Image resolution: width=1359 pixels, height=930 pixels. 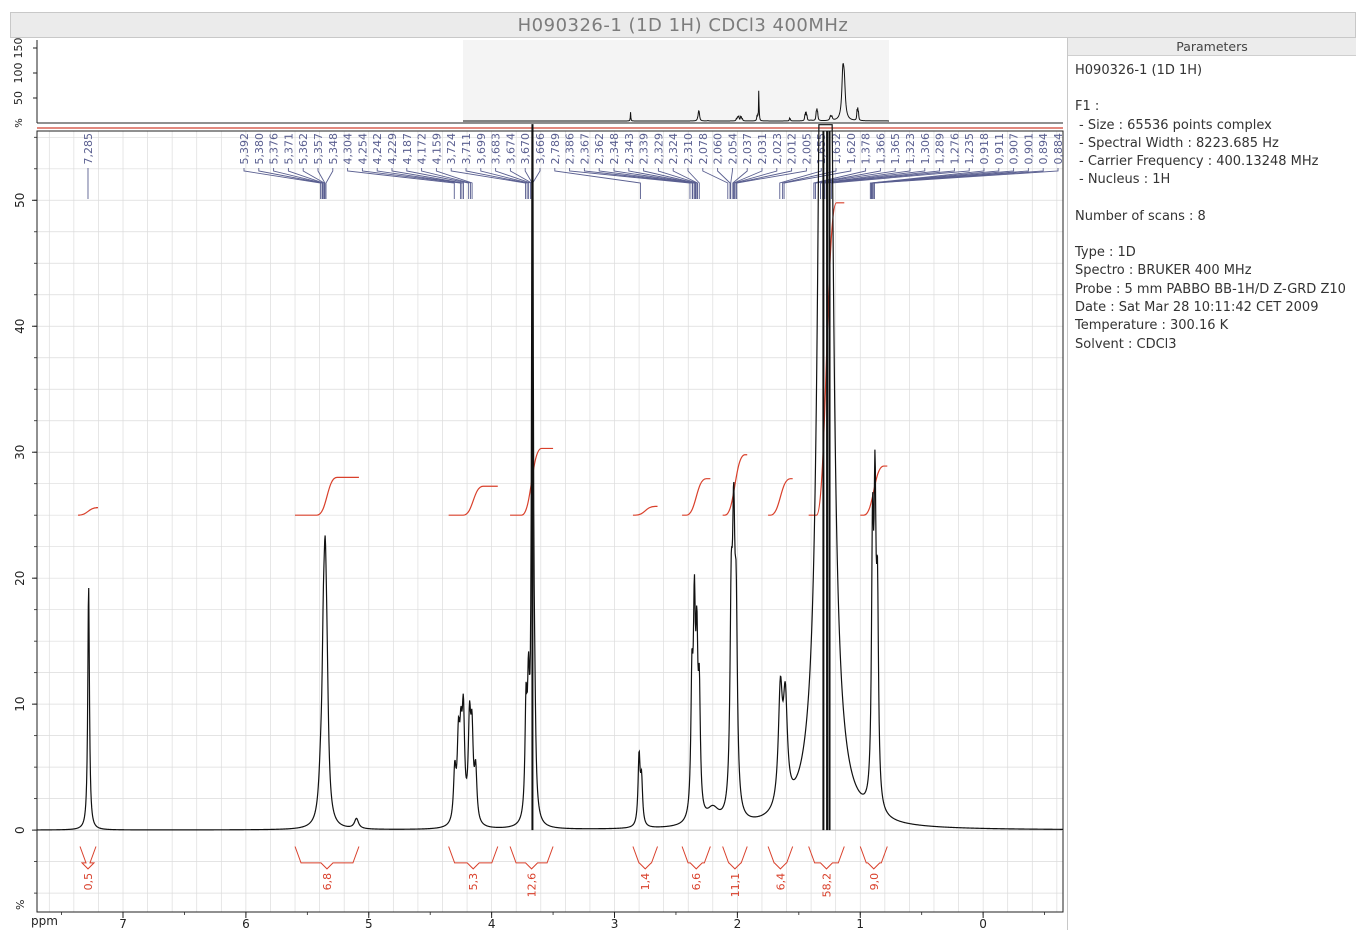 What do you see at coordinates (20, 452) in the screenshot?
I see `y-tick-label: 30` at bounding box center [20, 452].